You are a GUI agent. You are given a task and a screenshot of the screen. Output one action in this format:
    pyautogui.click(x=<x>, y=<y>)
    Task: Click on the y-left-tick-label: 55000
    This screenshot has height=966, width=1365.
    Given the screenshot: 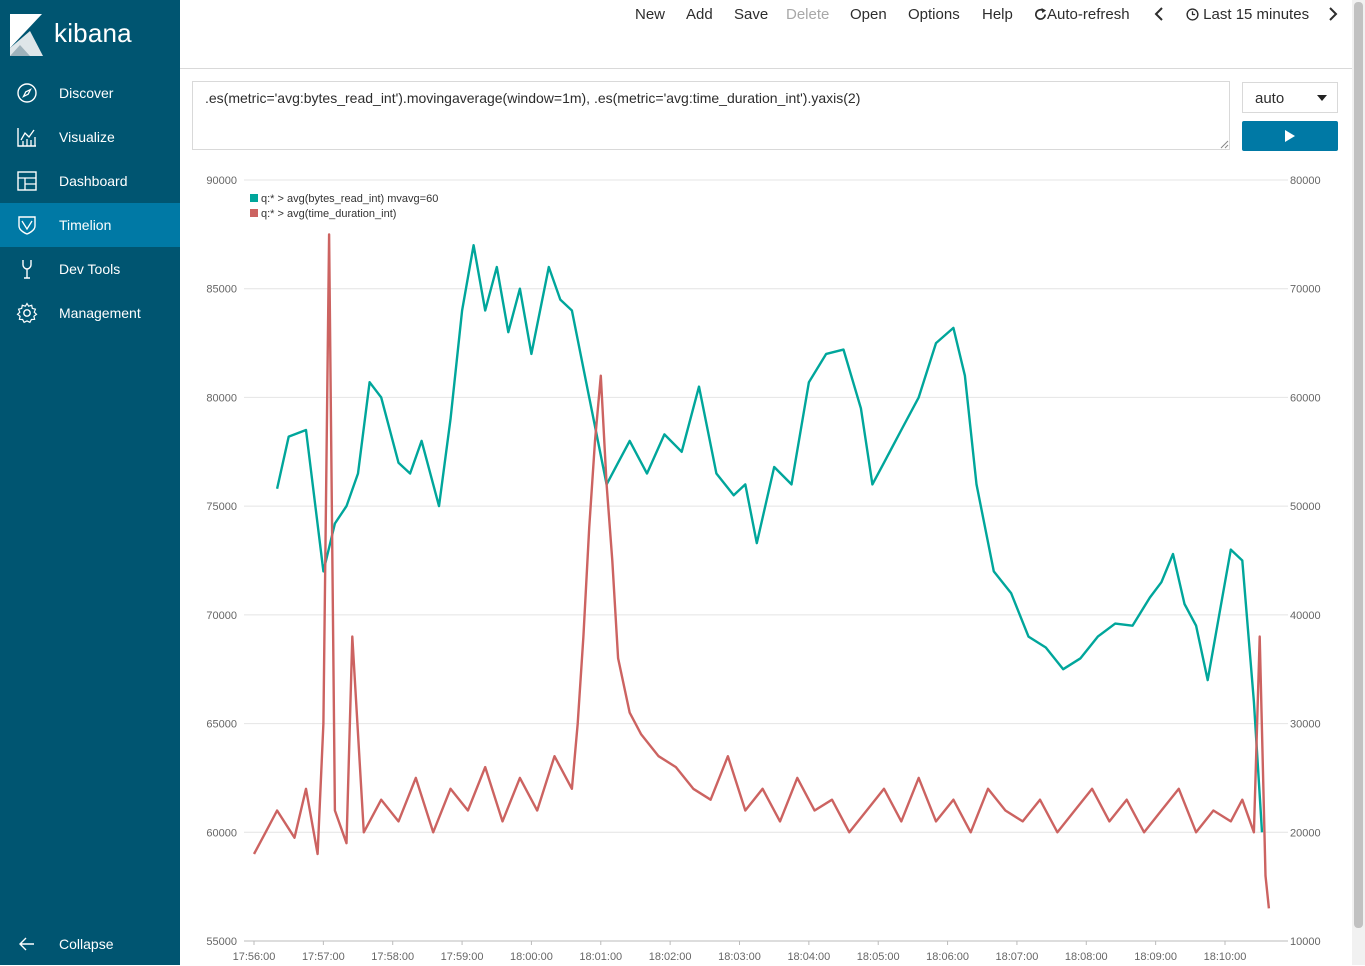 What is the action you would take?
    pyautogui.click(x=221, y=942)
    